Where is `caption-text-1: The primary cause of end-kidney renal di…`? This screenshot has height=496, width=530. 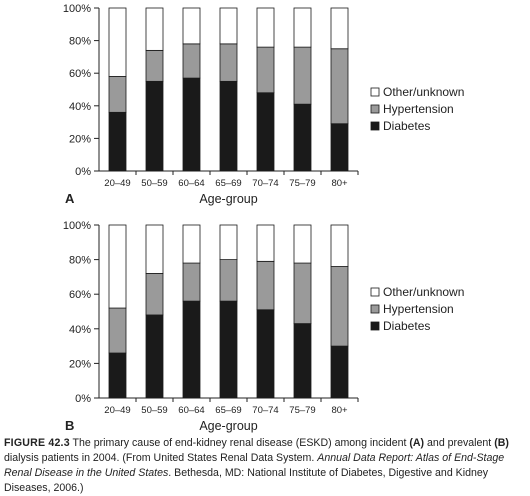 caption-text-1: The primary cause of end-kidney renal di… is located at coordinates (239, 443).